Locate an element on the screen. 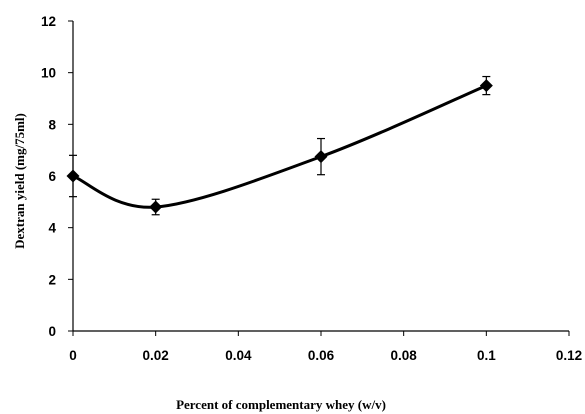  x-tick-label: 0.06 is located at coordinates (321, 355).